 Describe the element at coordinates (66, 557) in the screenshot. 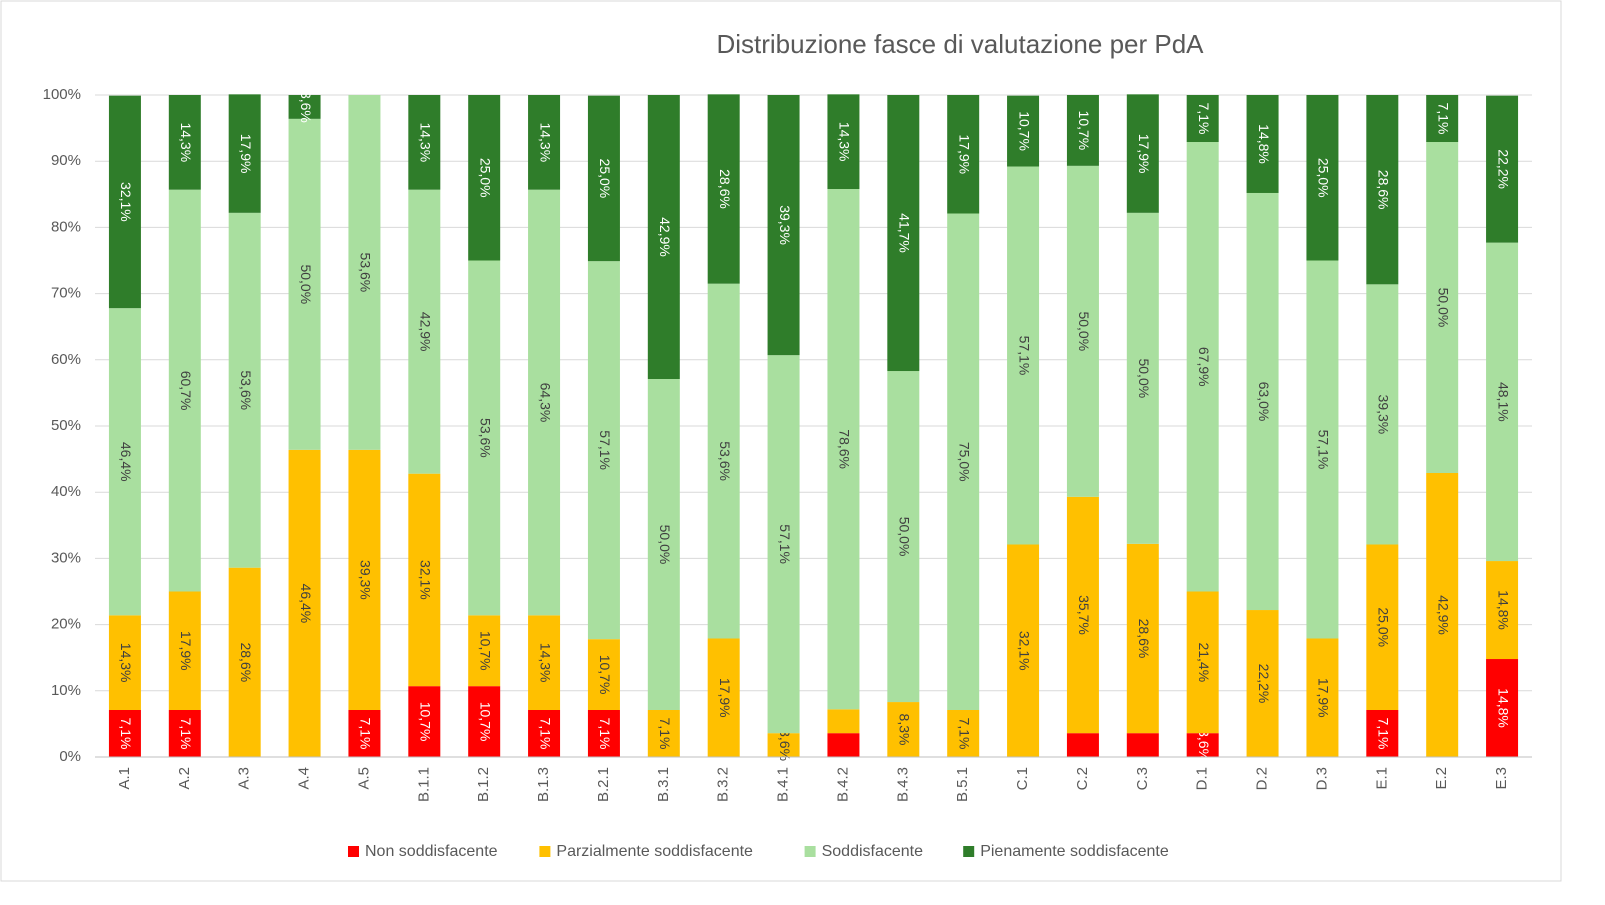

I see `y-tick-label: 30%` at that location.